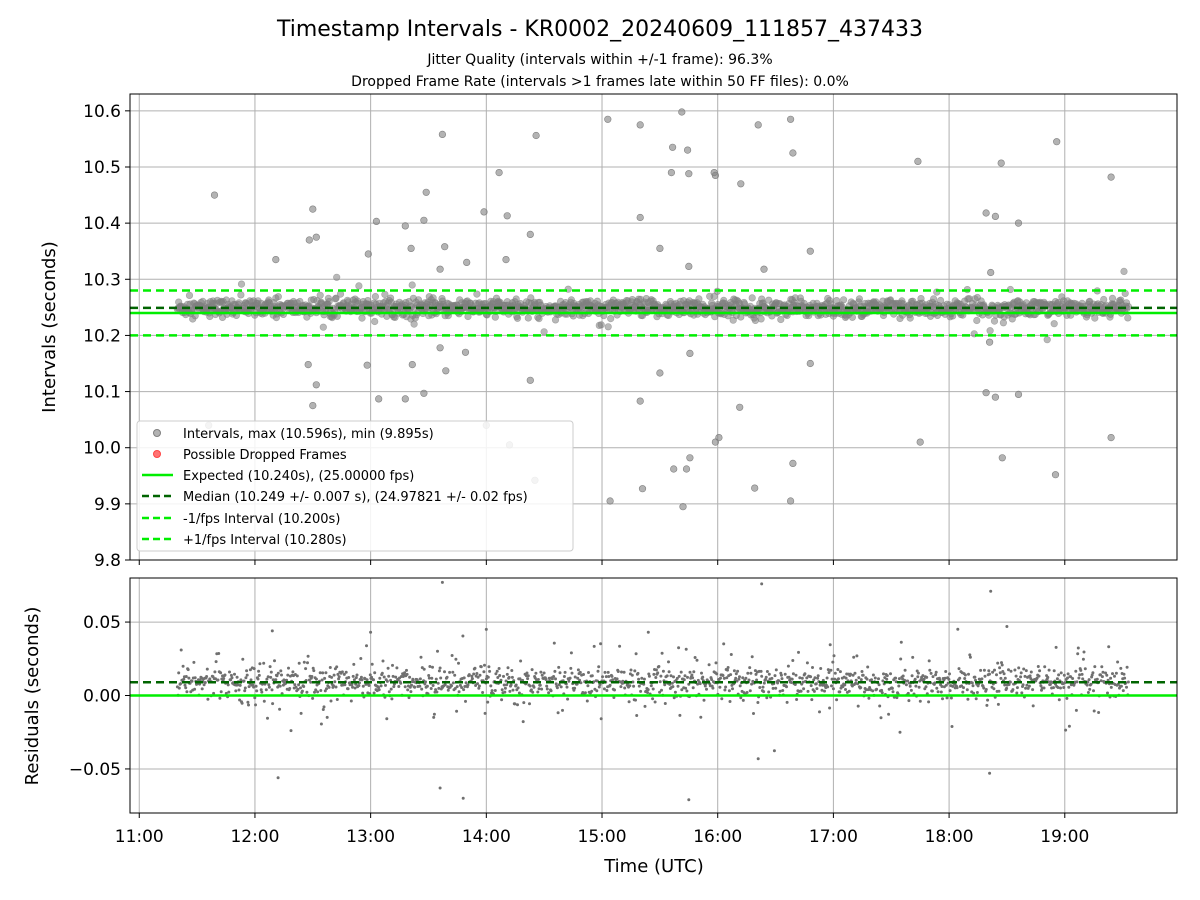  Describe the element at coordinates (102, 393) in the screenshot. I see `y-tick-label: 10.1` at that location.